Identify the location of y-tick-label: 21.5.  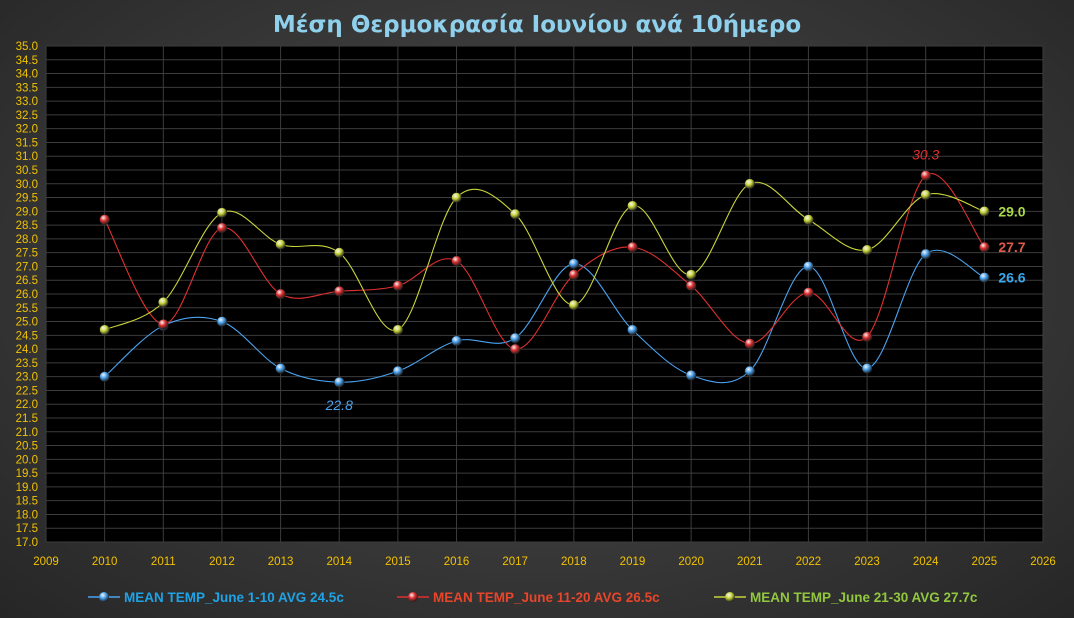
(27, 419).